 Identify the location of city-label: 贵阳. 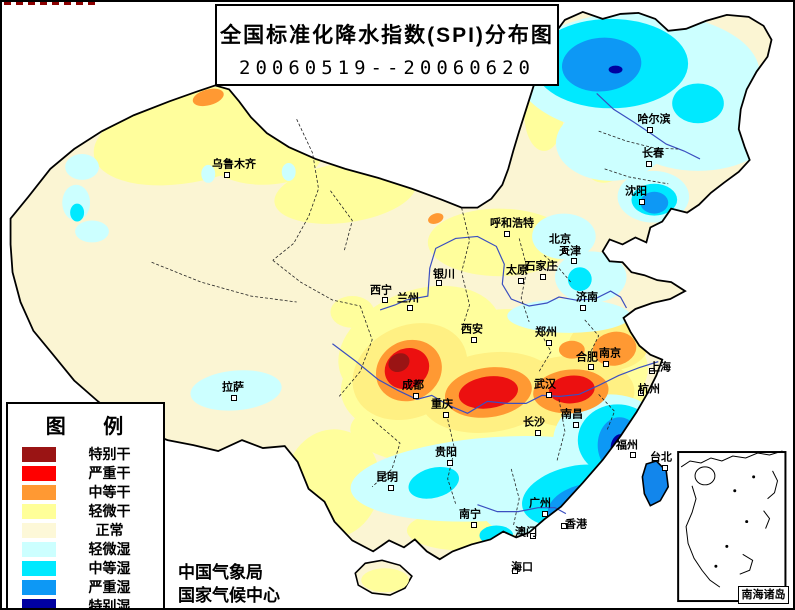
(446, 452).